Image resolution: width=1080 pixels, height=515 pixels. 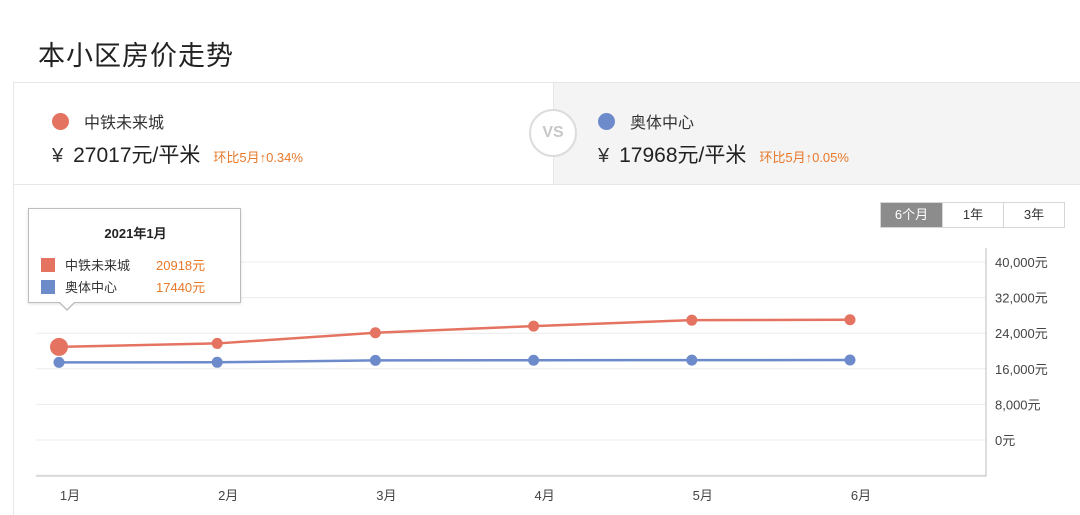 What do you see at coordinates (1005, 440) in the screenshot?
I see `y-tick-label: 0元` at bounding box center [1005, 440].